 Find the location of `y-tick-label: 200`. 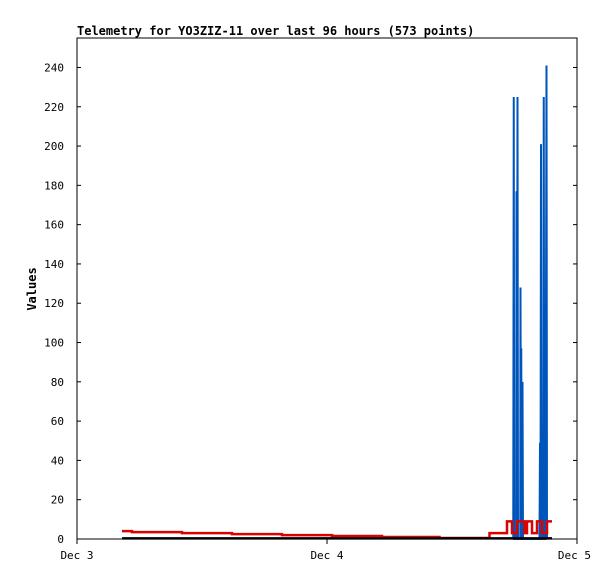

y-tick-label: 200 is located at coordinates (54, 146).